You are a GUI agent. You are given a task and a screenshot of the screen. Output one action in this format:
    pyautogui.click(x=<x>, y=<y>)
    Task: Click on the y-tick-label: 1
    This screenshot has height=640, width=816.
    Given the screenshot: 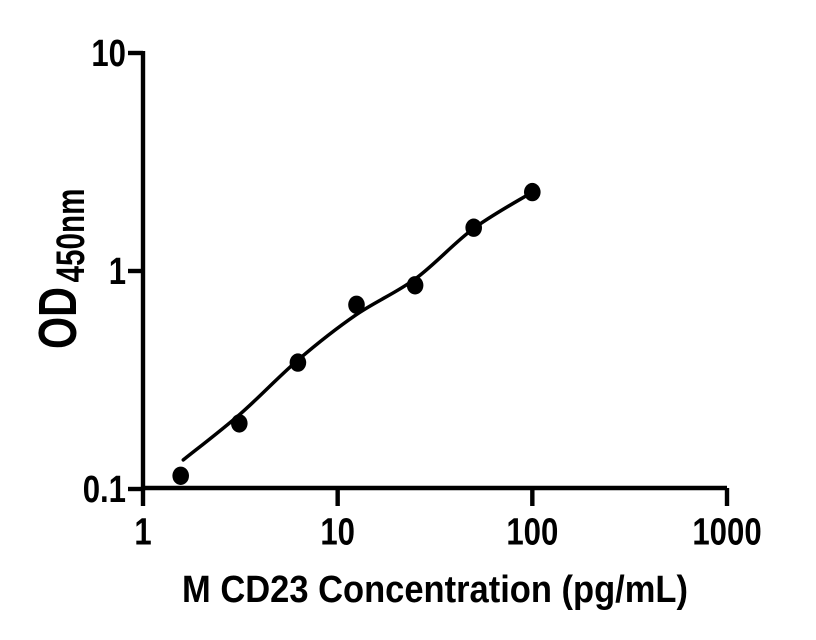 What is the action you would take?
    pyautogui.click(x=117, y=272)
    